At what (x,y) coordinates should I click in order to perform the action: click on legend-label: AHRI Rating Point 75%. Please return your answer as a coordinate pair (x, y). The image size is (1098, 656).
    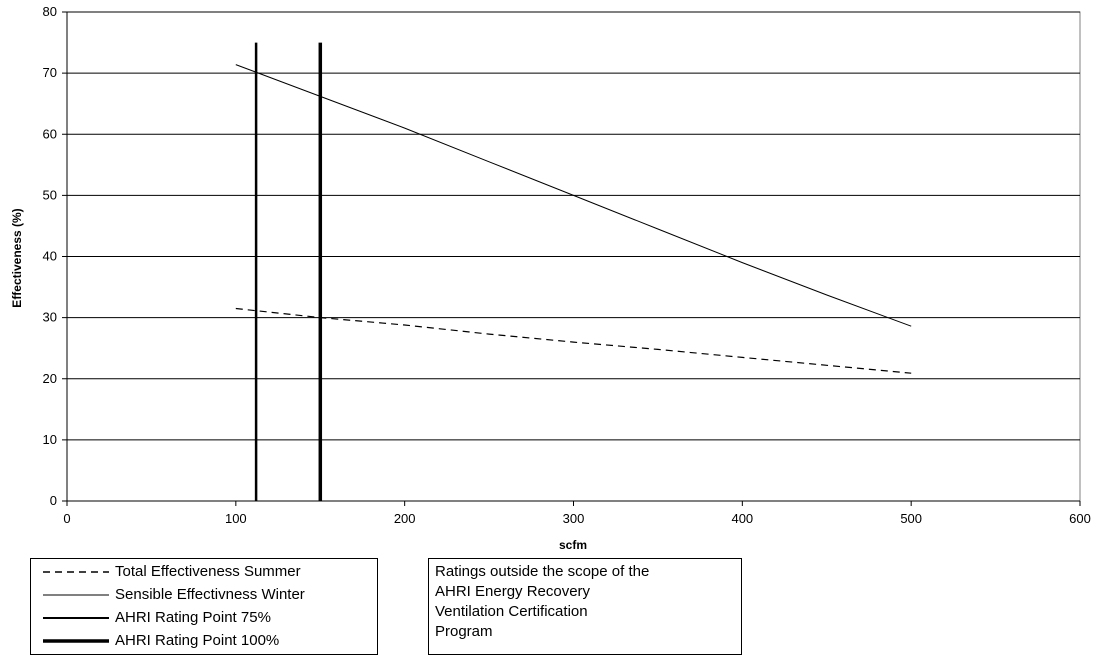
    Looking at the image, I should click on (193, 617).